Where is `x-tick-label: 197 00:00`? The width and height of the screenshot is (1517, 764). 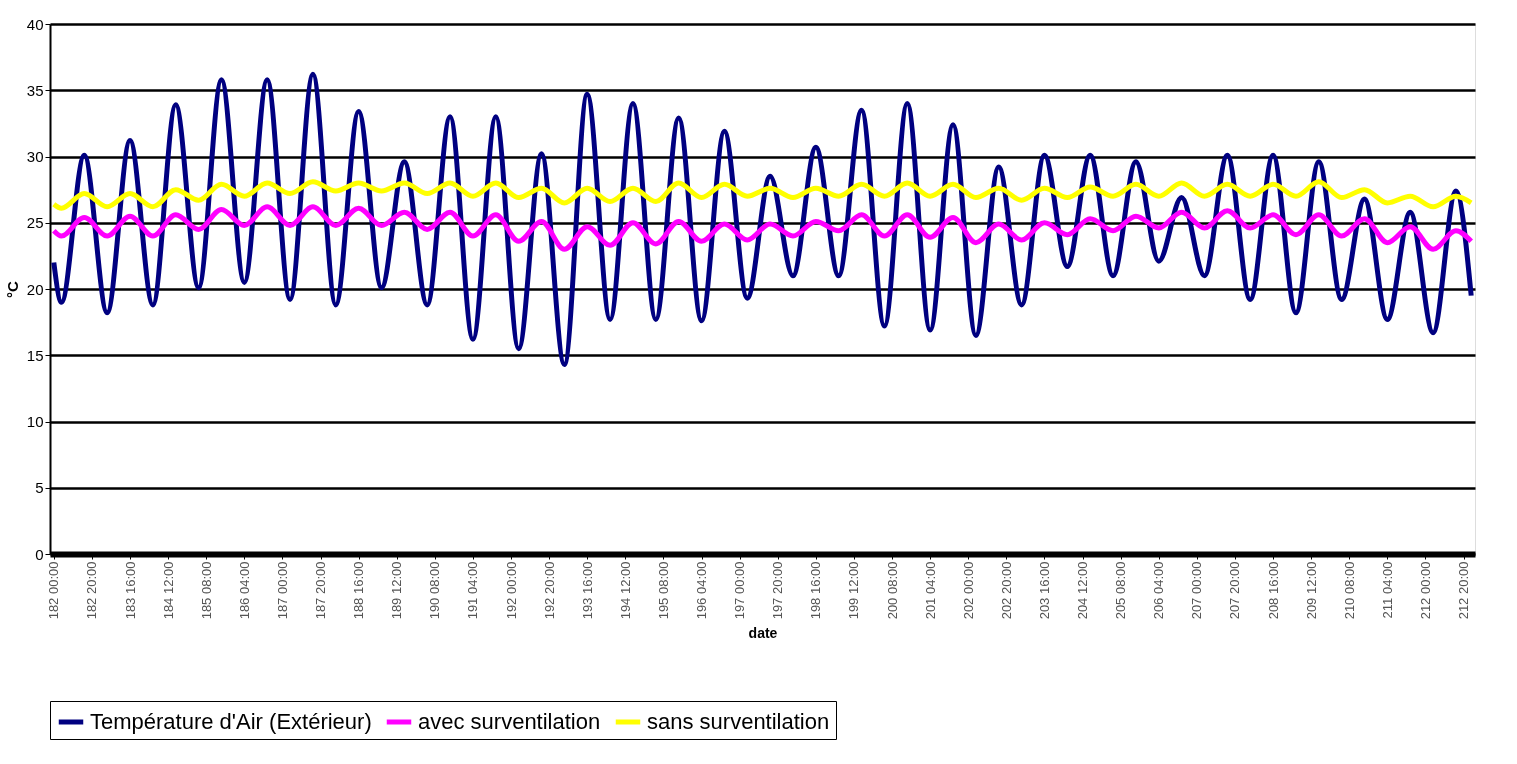 x-tick-label: 197 00:00 is located at coordinates (740, 590).